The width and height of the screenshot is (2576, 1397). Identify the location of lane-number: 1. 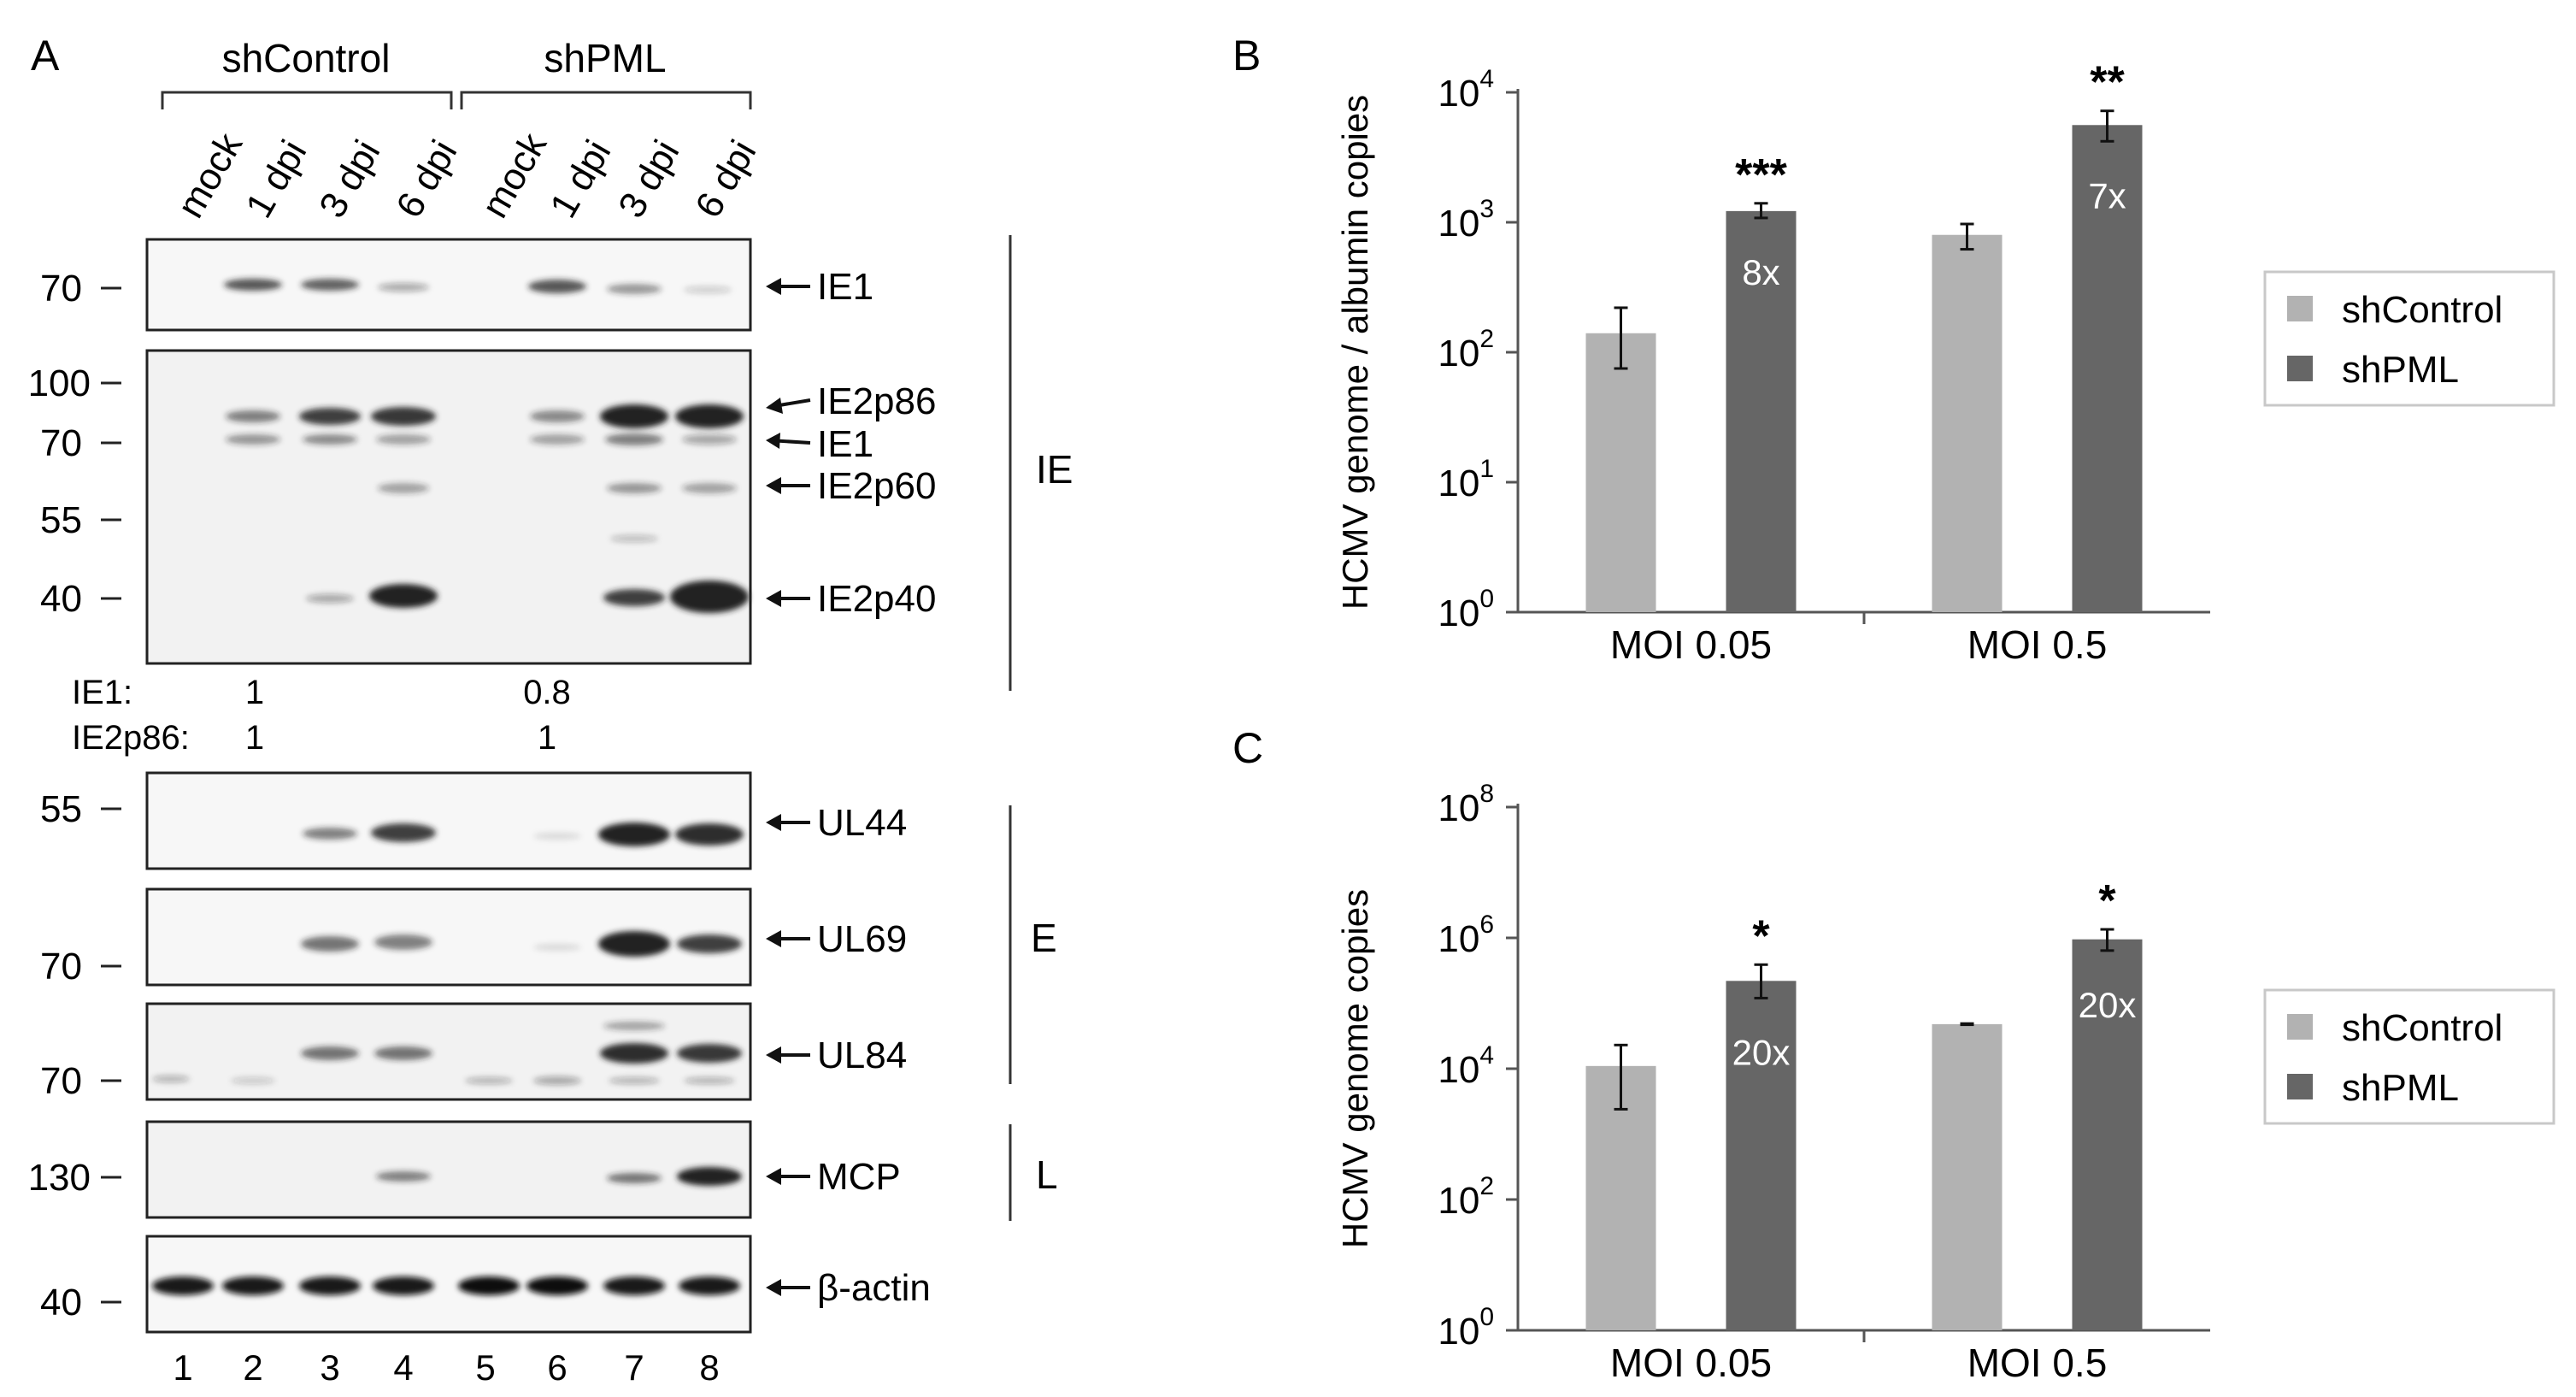
(182, 1367).